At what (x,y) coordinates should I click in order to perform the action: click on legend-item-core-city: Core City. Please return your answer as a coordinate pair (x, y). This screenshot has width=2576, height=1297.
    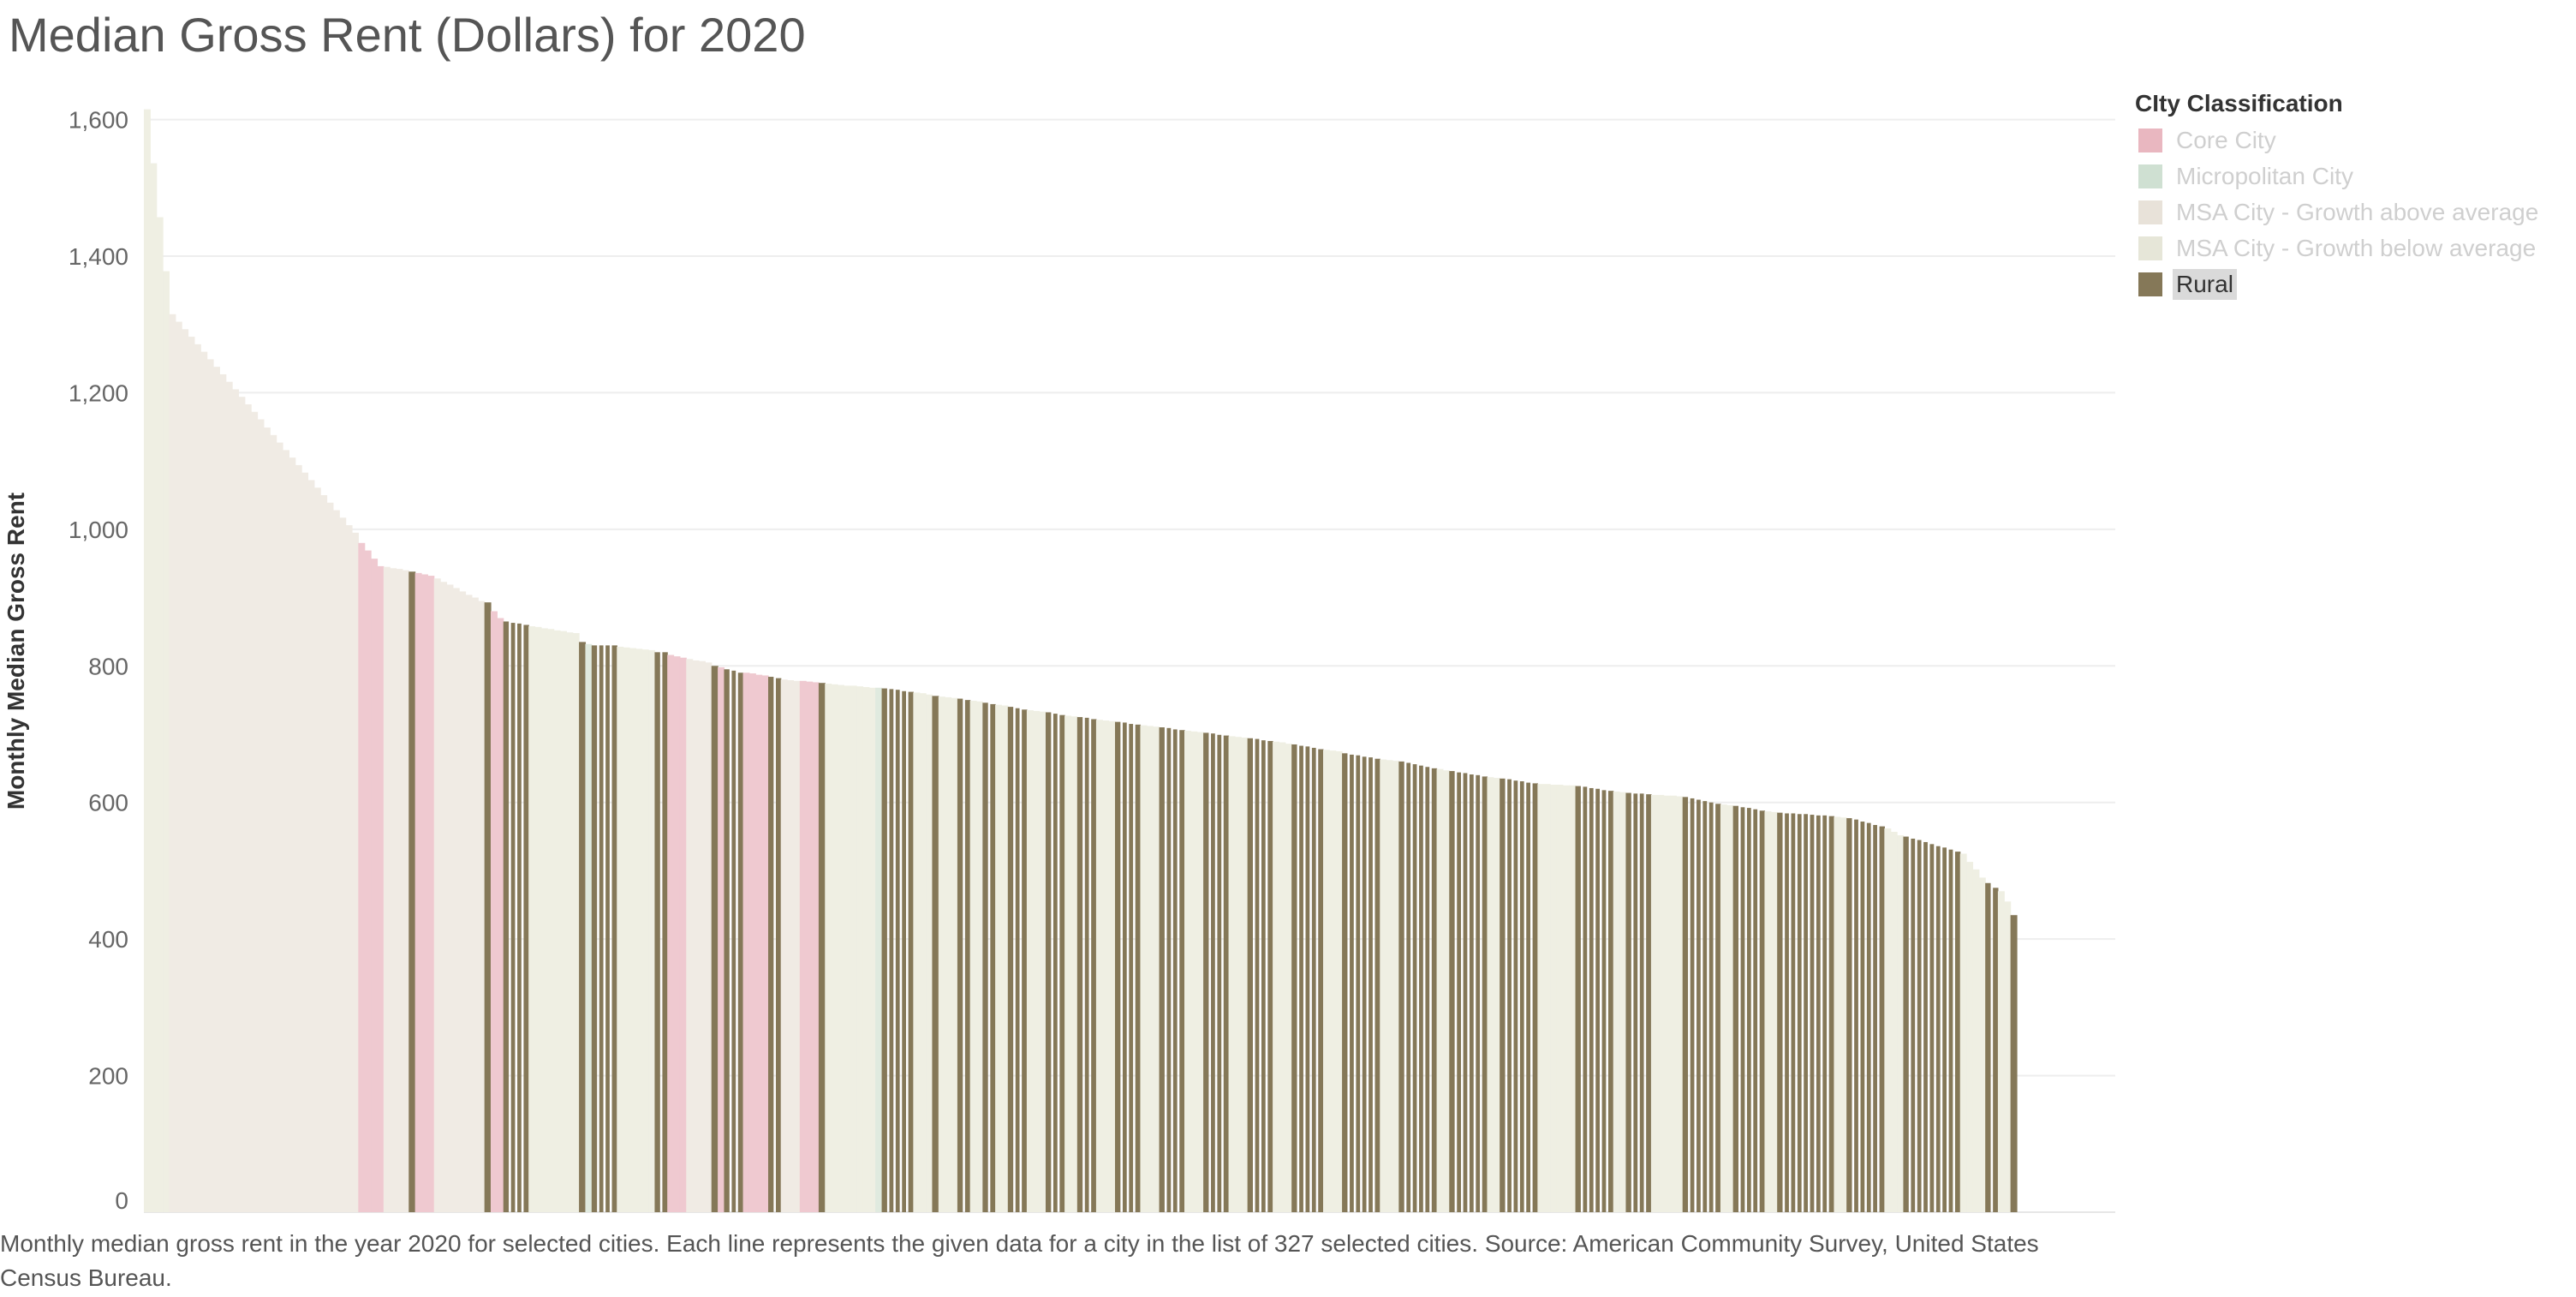
    Looking at the image, I should click on (2351, 140).